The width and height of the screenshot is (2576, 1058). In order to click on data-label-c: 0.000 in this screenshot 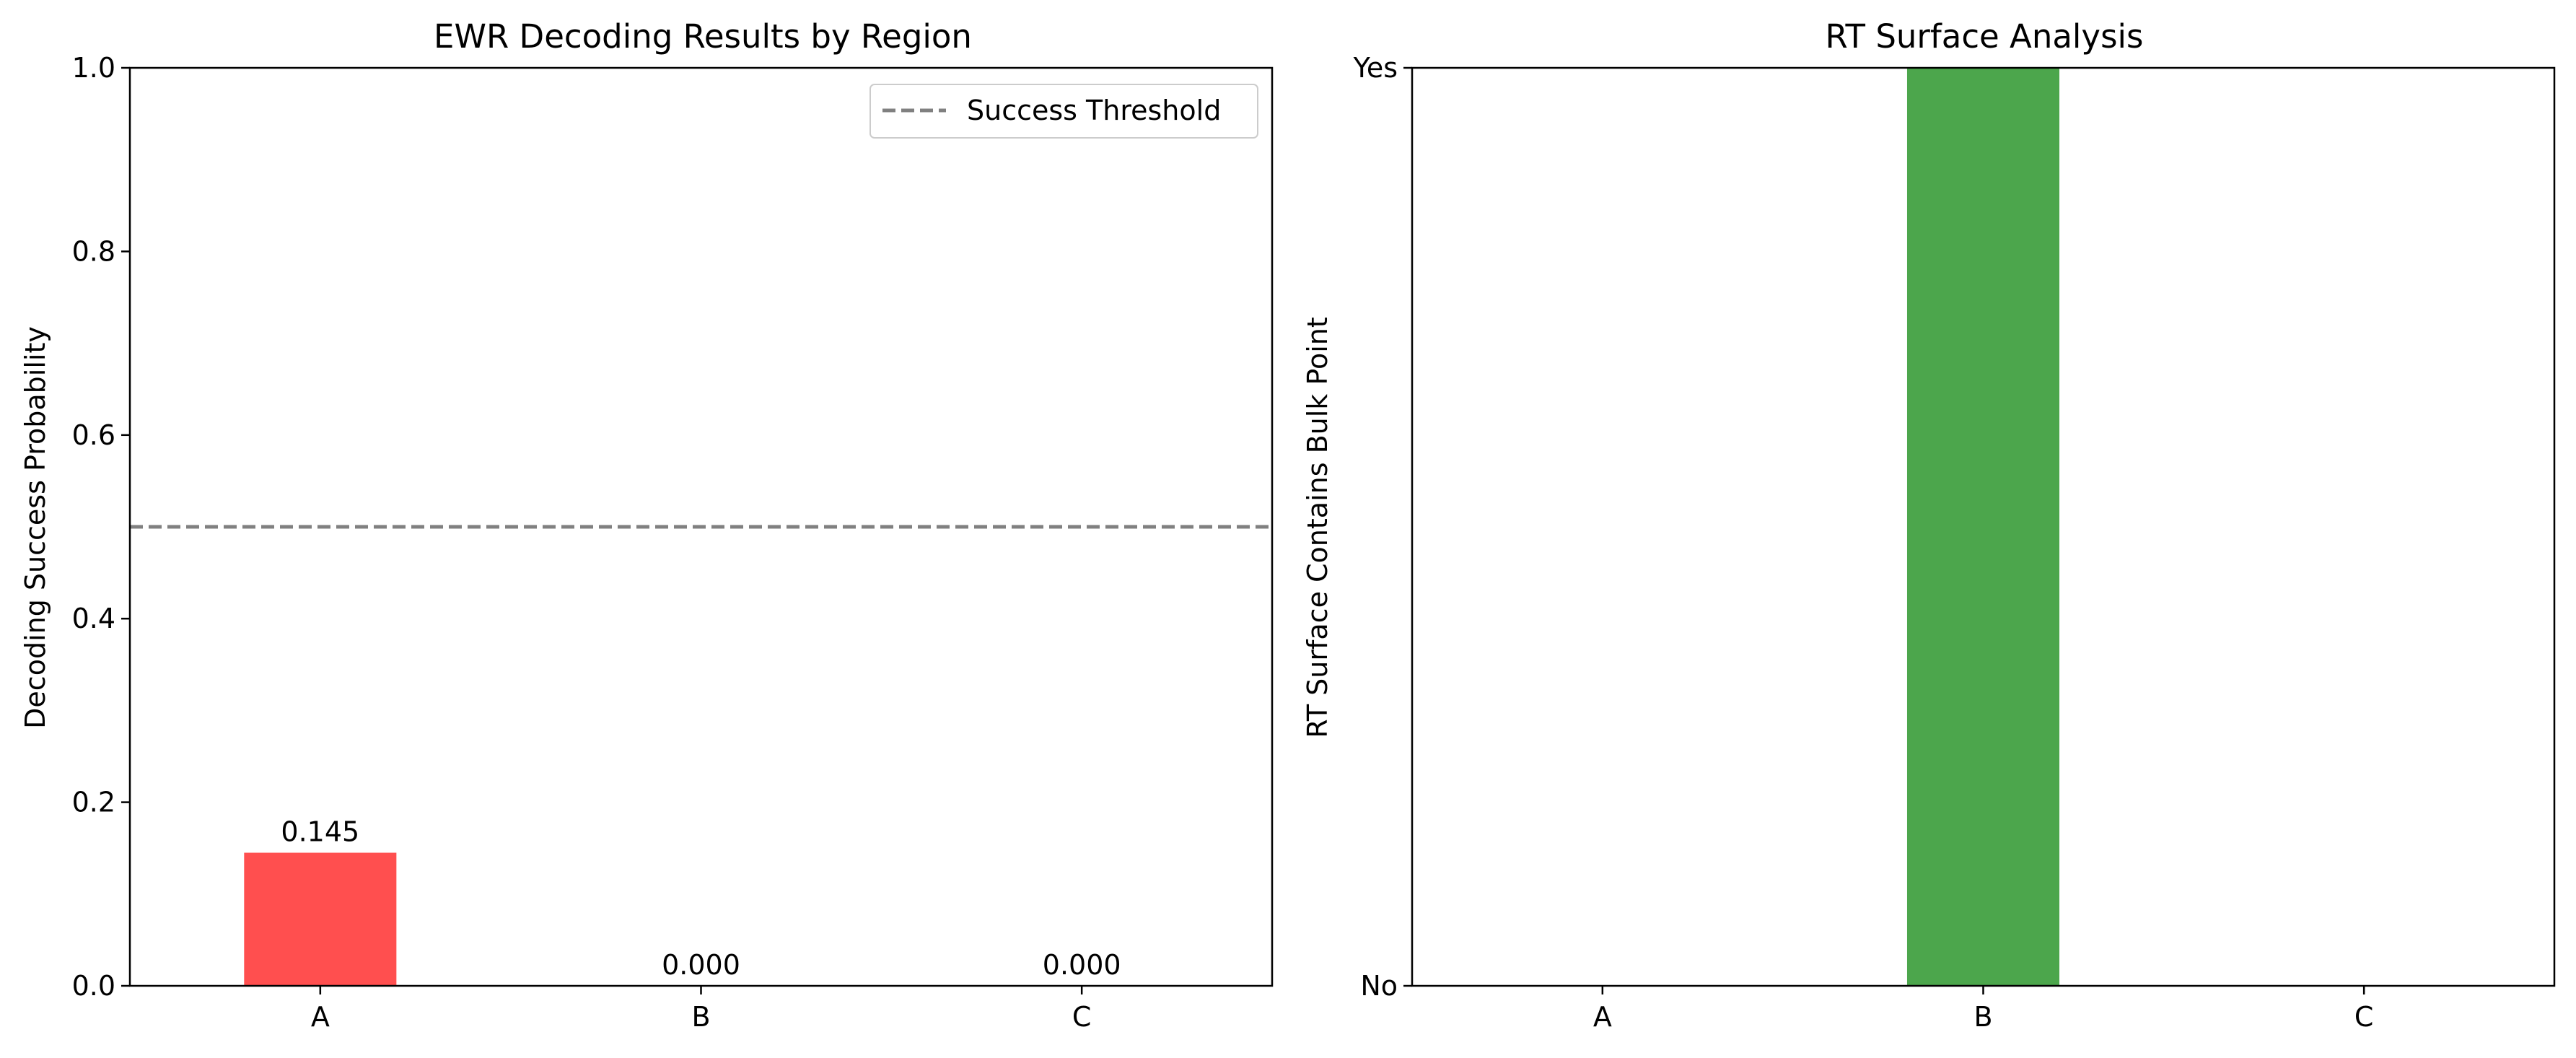, I will do `click(1082, 965)`.